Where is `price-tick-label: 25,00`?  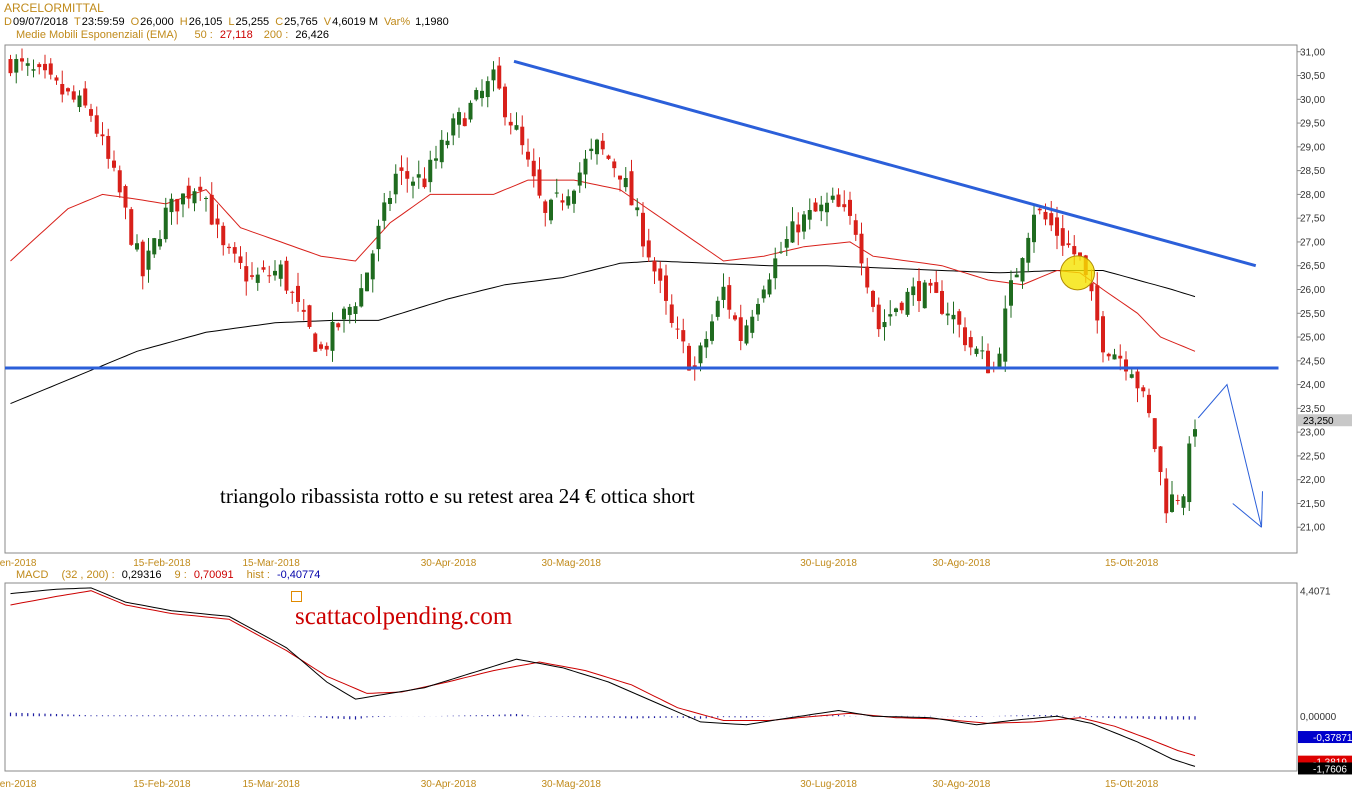 price-tick-label: 25,00 is located at coordinates (1312, 338).